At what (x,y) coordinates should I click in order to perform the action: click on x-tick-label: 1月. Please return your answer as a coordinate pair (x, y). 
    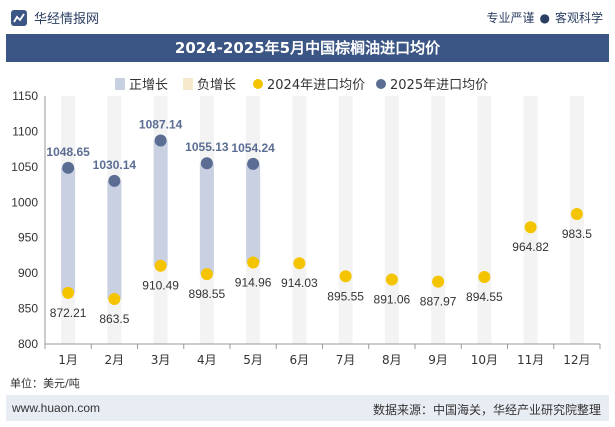
    Looking at the image, I should click on (68, 360).